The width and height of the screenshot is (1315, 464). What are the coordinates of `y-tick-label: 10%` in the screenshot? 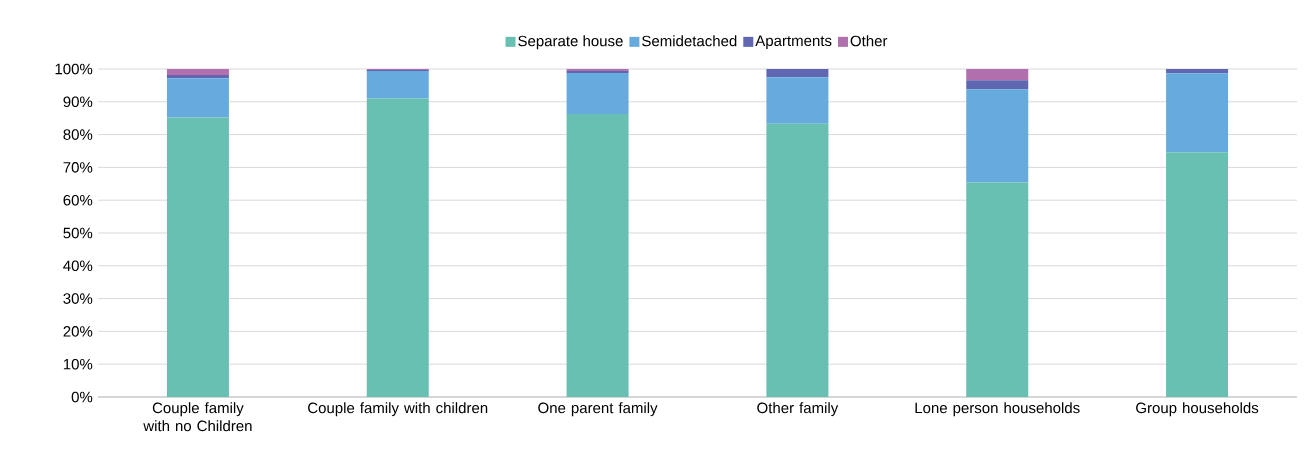 It's located at (78, 364).